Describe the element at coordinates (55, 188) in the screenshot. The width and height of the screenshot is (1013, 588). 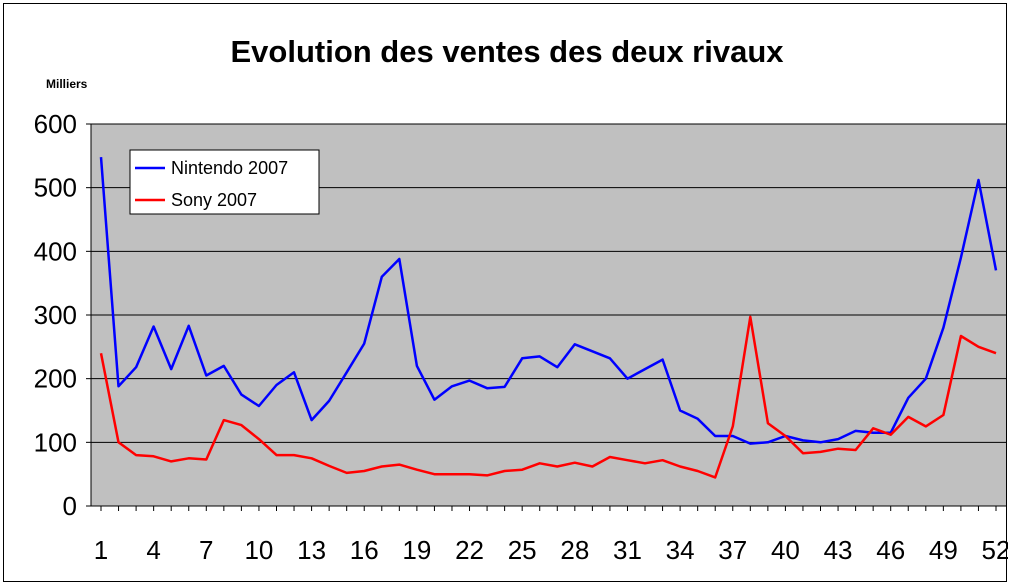
I see `y-tick-label-500: 500` at that location.